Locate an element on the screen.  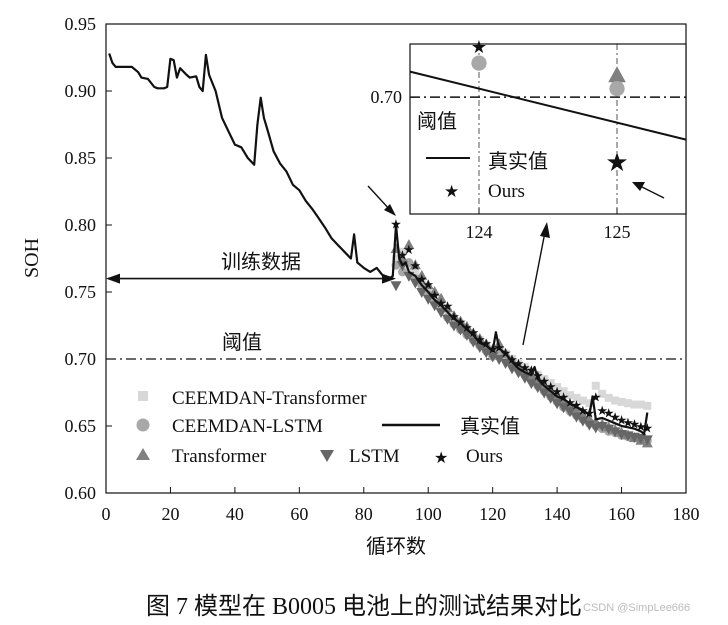
y-tick-label: 0.80 is located at coordinates (81, 225).